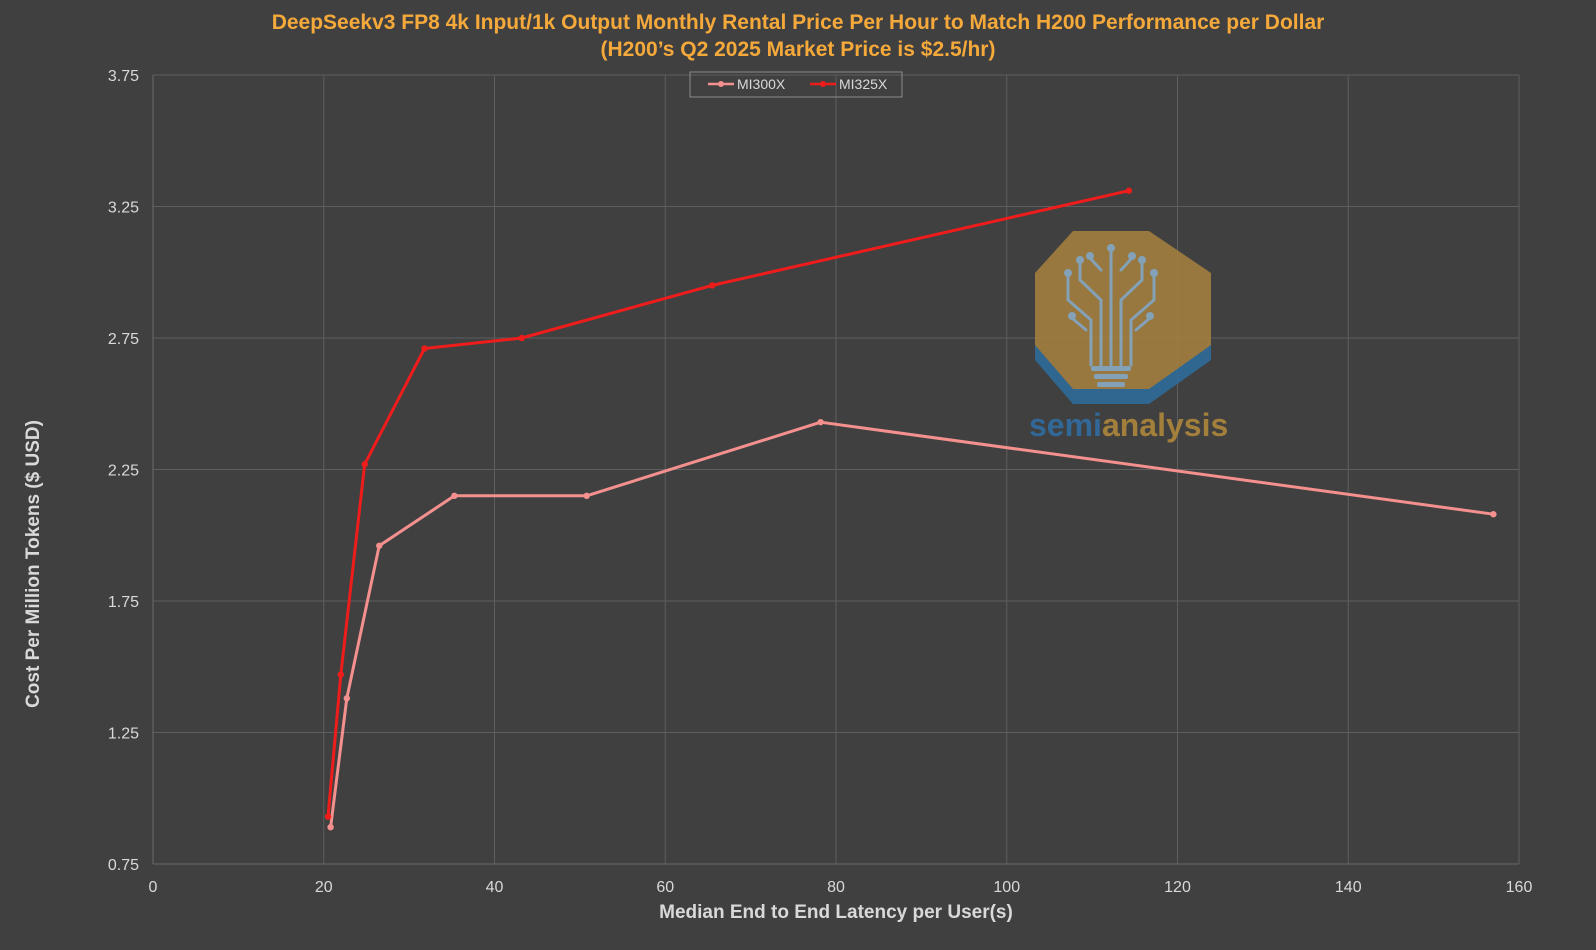 The height and width of the screenshot is (950, 1596). What do you see at coordinates (1065, 425) in the screenshot?
I see `logo-word-semi: semi` at bounding box center [1065, 425].